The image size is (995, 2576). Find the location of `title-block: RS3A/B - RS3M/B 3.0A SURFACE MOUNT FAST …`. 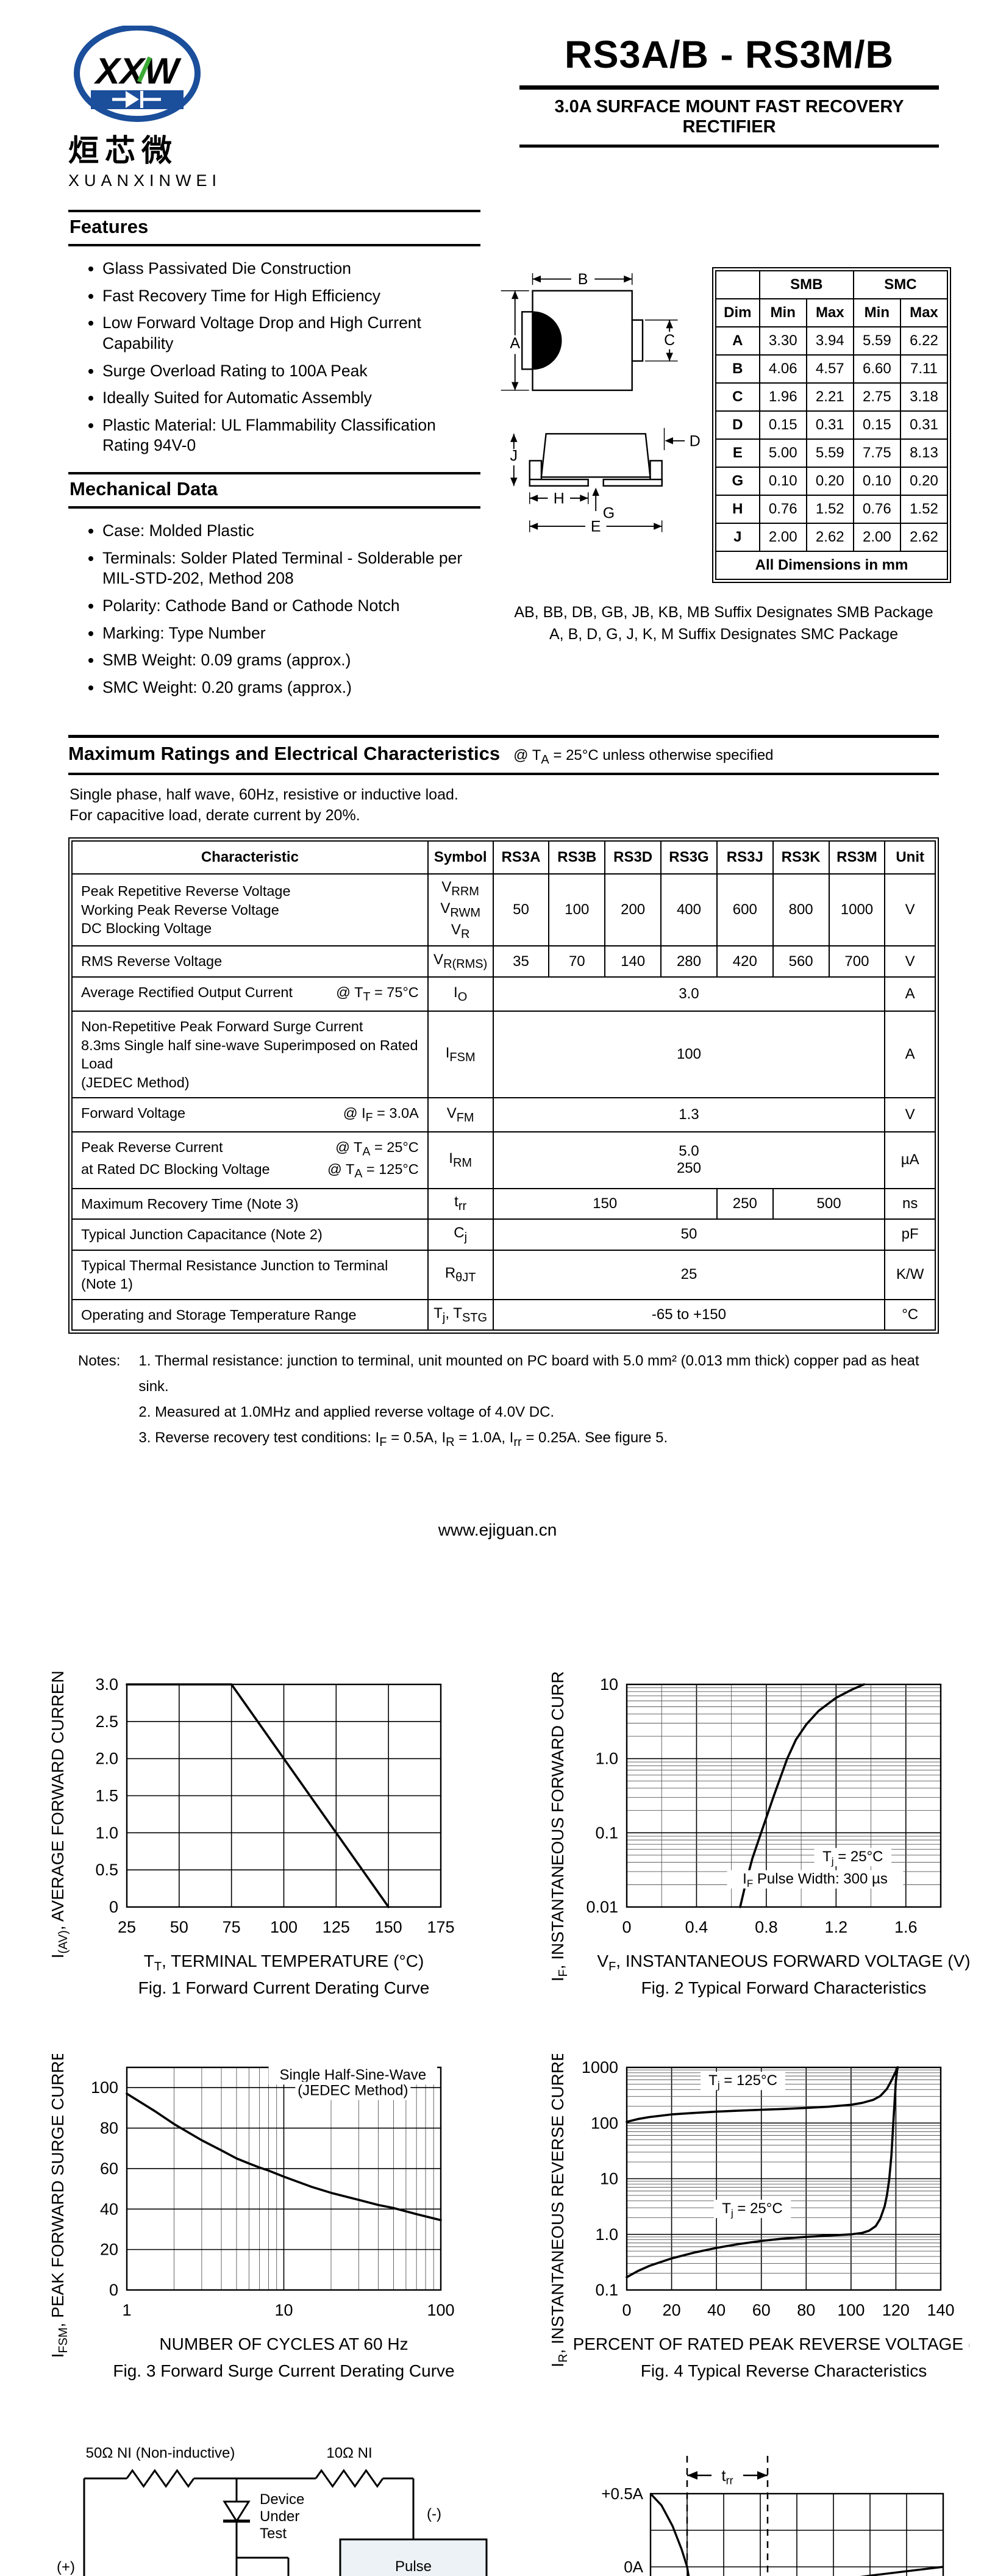

title-block: RS3A/B - RS3M/B 3.0A SURFACE MOUNT FAST … is located at coordinates (729, 108).